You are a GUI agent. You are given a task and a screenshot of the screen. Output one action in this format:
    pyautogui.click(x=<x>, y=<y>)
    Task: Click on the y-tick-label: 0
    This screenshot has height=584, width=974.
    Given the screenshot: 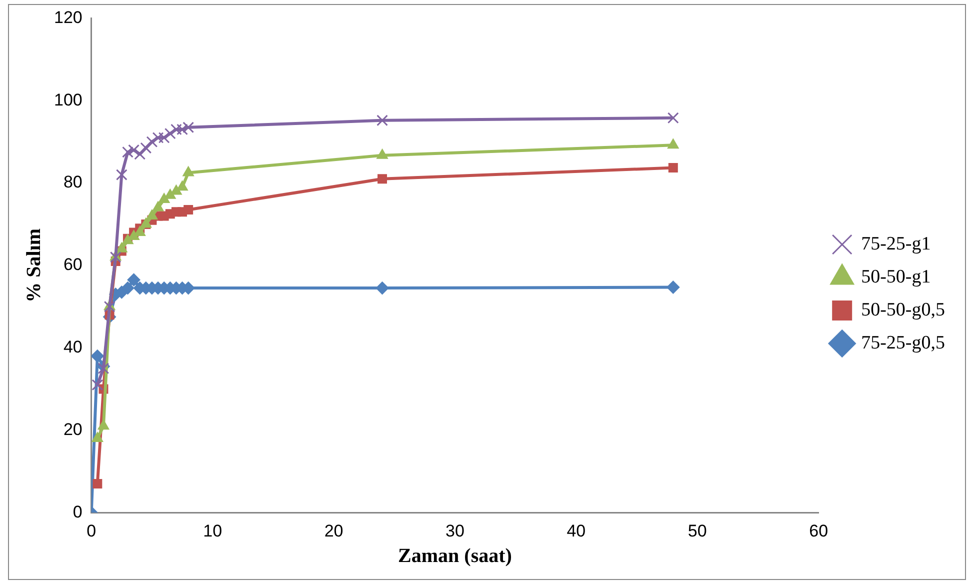 What is the action you would take?
    pyautogui.click(x=77, y=512)
    